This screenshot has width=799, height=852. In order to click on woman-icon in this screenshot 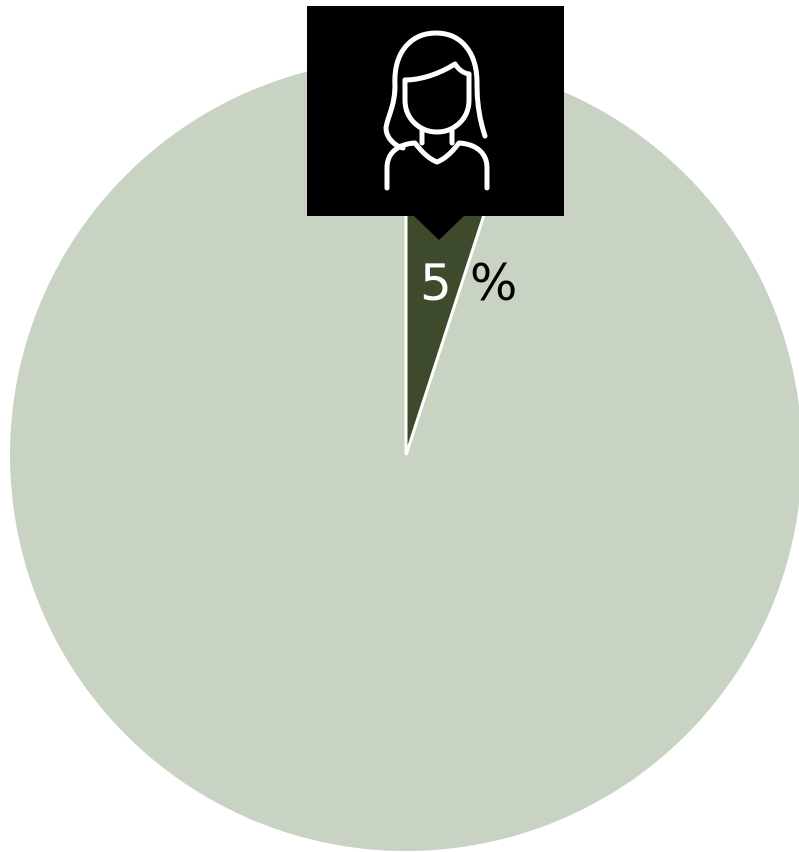, I will do `click(436, 110)`.